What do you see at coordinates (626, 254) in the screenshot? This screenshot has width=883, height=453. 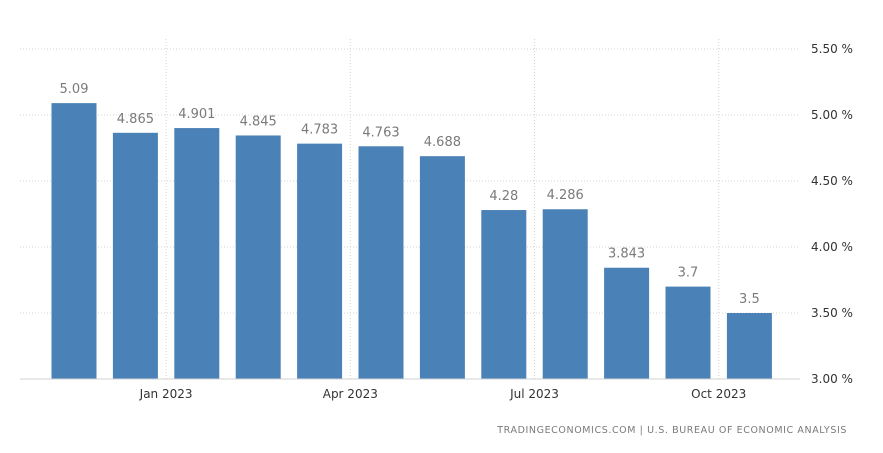 I see `data-label: 3.843` at bounding box center [626, 254].